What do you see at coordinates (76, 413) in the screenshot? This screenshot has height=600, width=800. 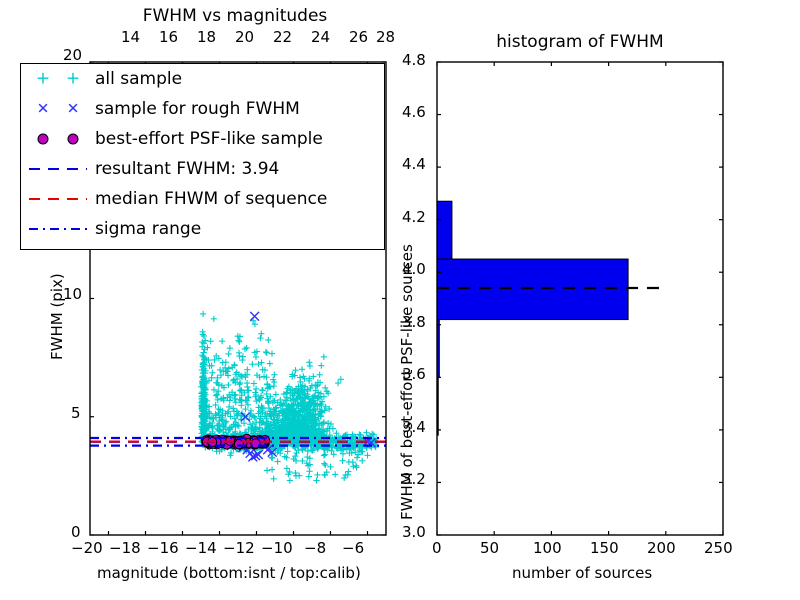 I see `y-axis-ticklabel: 5` at bounding box center [76, 413].